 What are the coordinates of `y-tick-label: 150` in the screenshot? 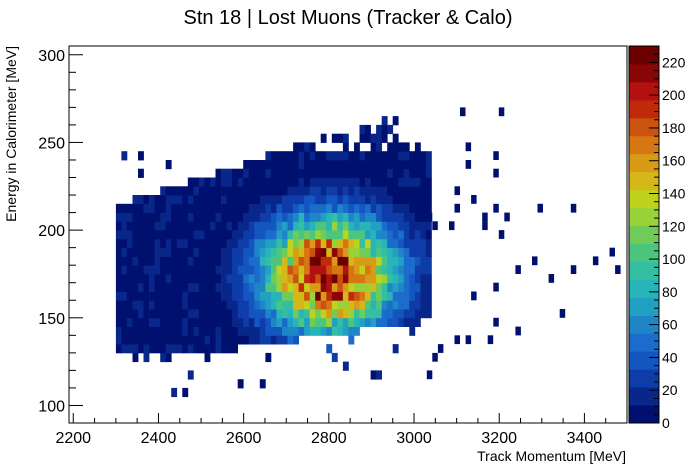 It's located at (51, 319).